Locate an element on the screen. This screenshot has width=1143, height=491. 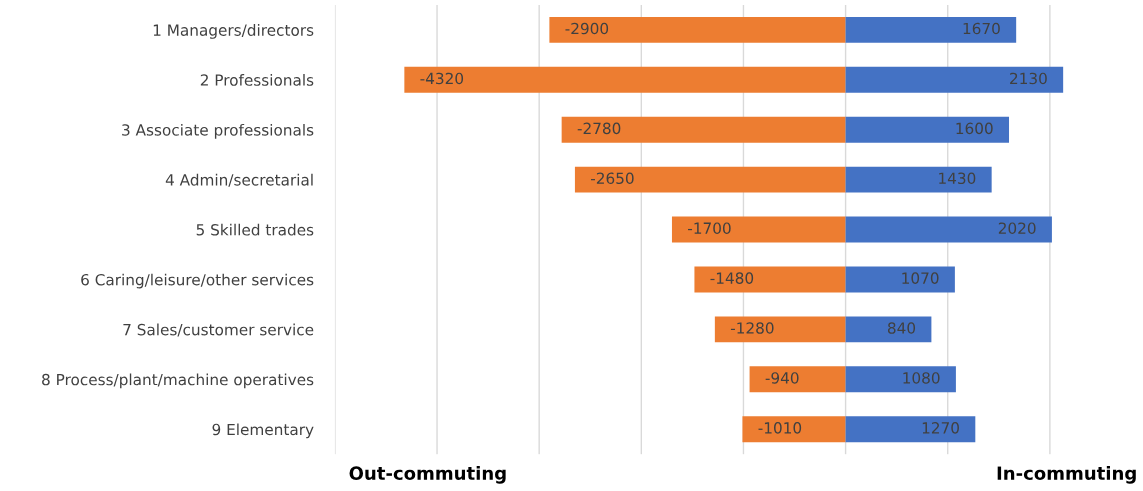
data-label: 1070 is located at coordinates (920, 278).